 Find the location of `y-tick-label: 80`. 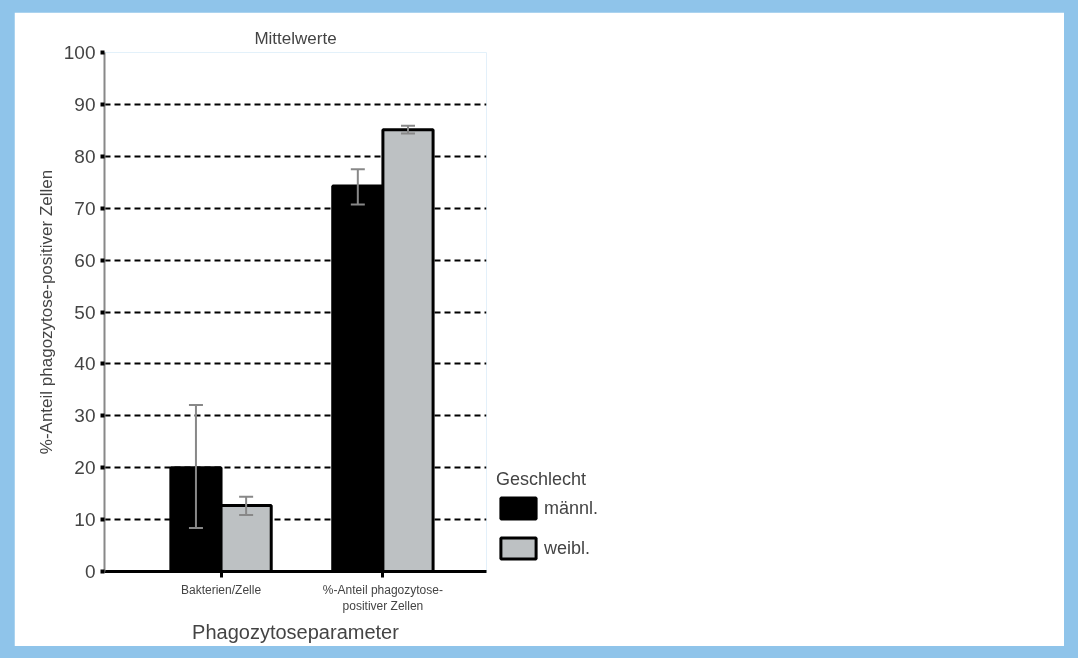

y-tick-label: 80 is located at coordinates (85, 156).